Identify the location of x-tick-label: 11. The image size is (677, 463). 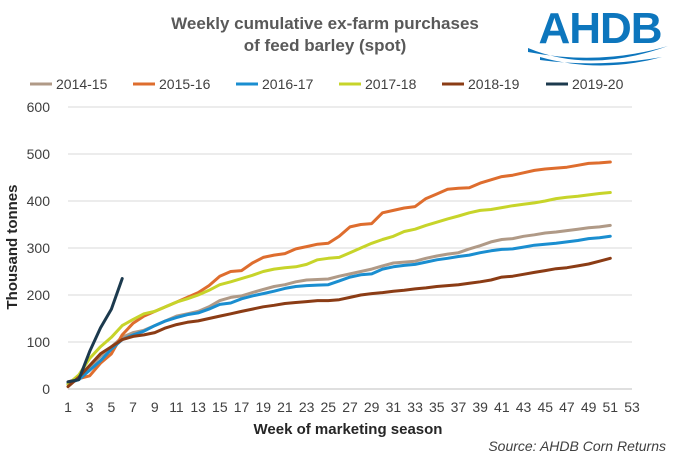
(176, 407).